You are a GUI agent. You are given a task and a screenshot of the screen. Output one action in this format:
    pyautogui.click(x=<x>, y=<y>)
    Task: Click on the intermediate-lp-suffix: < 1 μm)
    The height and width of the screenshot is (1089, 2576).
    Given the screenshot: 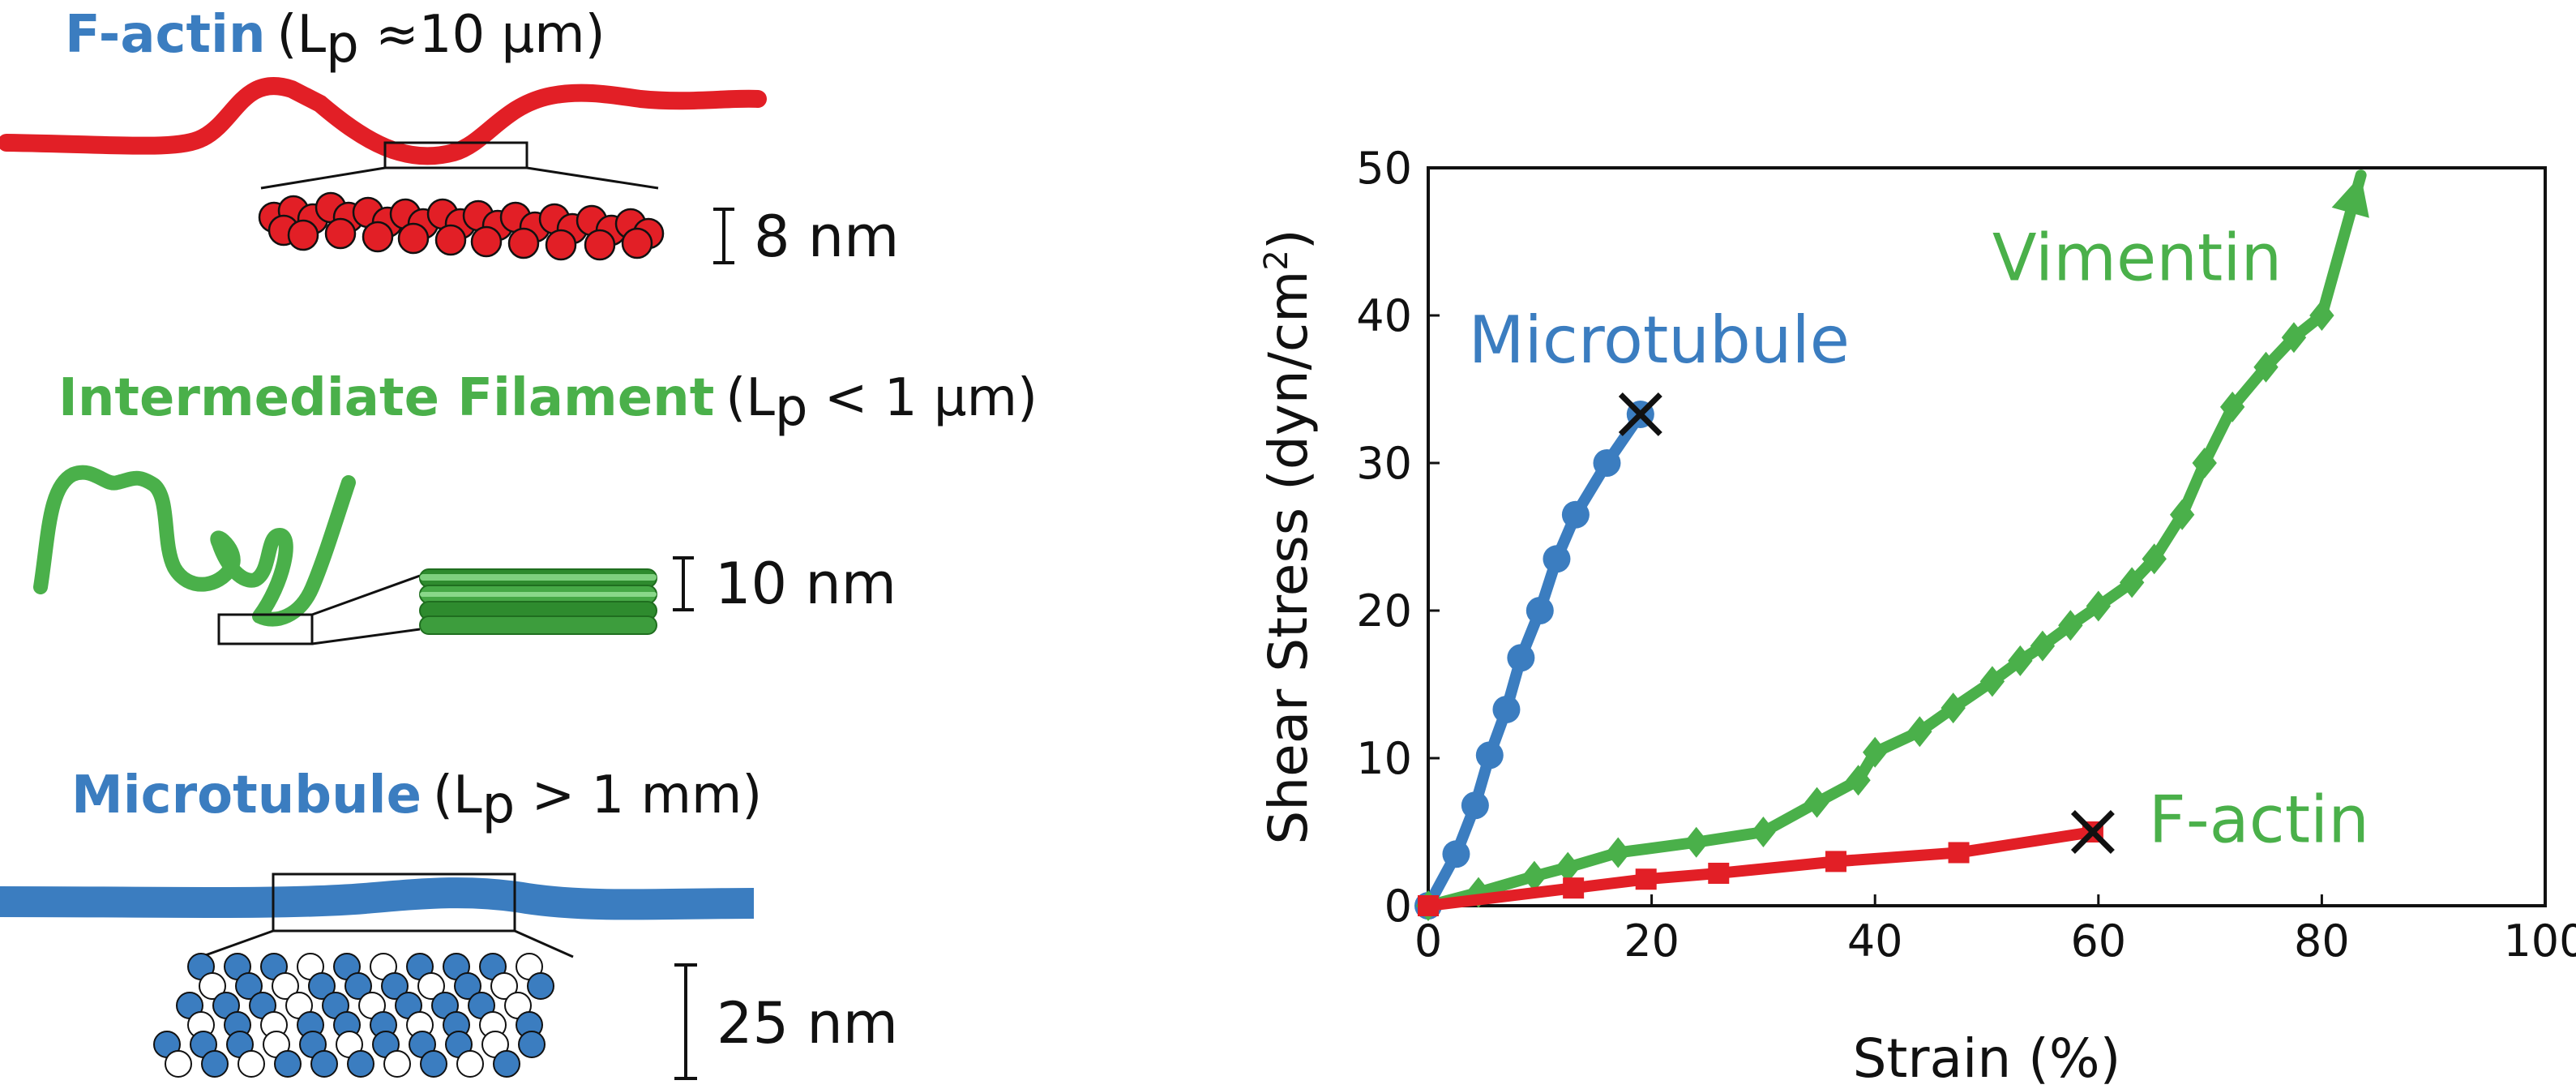 What is the action you would take?
    pyautogui.click(x=923, y=398)
    